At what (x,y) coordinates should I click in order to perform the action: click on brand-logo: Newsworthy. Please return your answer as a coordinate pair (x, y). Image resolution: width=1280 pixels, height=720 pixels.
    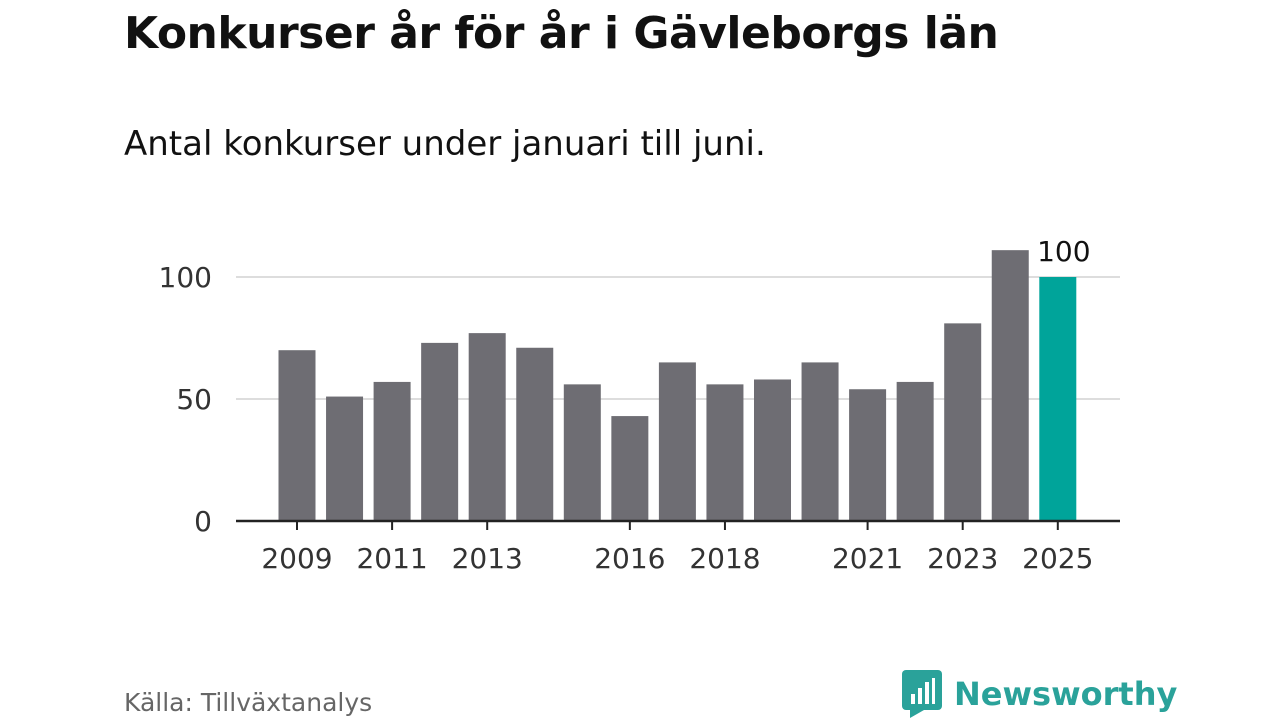
    Looking at the image, I should click on (1039, 694).